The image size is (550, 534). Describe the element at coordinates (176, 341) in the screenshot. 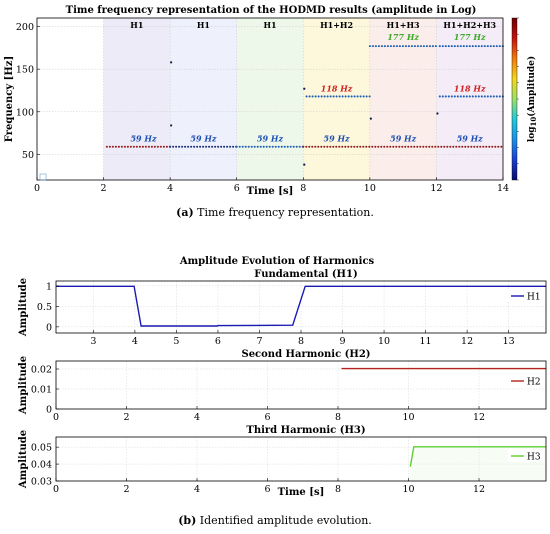

I see `x-tick-label: 5` at that location.